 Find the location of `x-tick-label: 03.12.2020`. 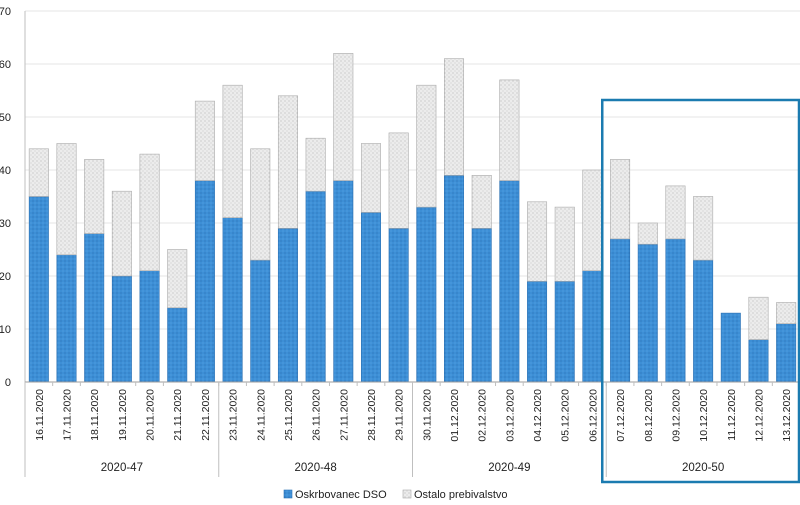

x-tick-label: 03.12.2020 is located at coordinates (510, 415).